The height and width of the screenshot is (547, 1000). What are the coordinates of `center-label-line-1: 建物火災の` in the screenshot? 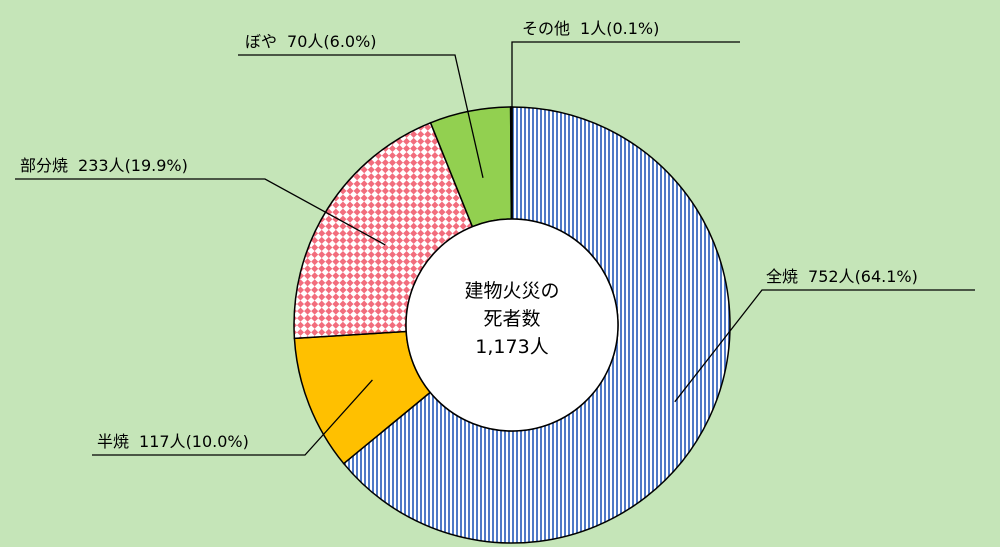 It's located at (511, 291).